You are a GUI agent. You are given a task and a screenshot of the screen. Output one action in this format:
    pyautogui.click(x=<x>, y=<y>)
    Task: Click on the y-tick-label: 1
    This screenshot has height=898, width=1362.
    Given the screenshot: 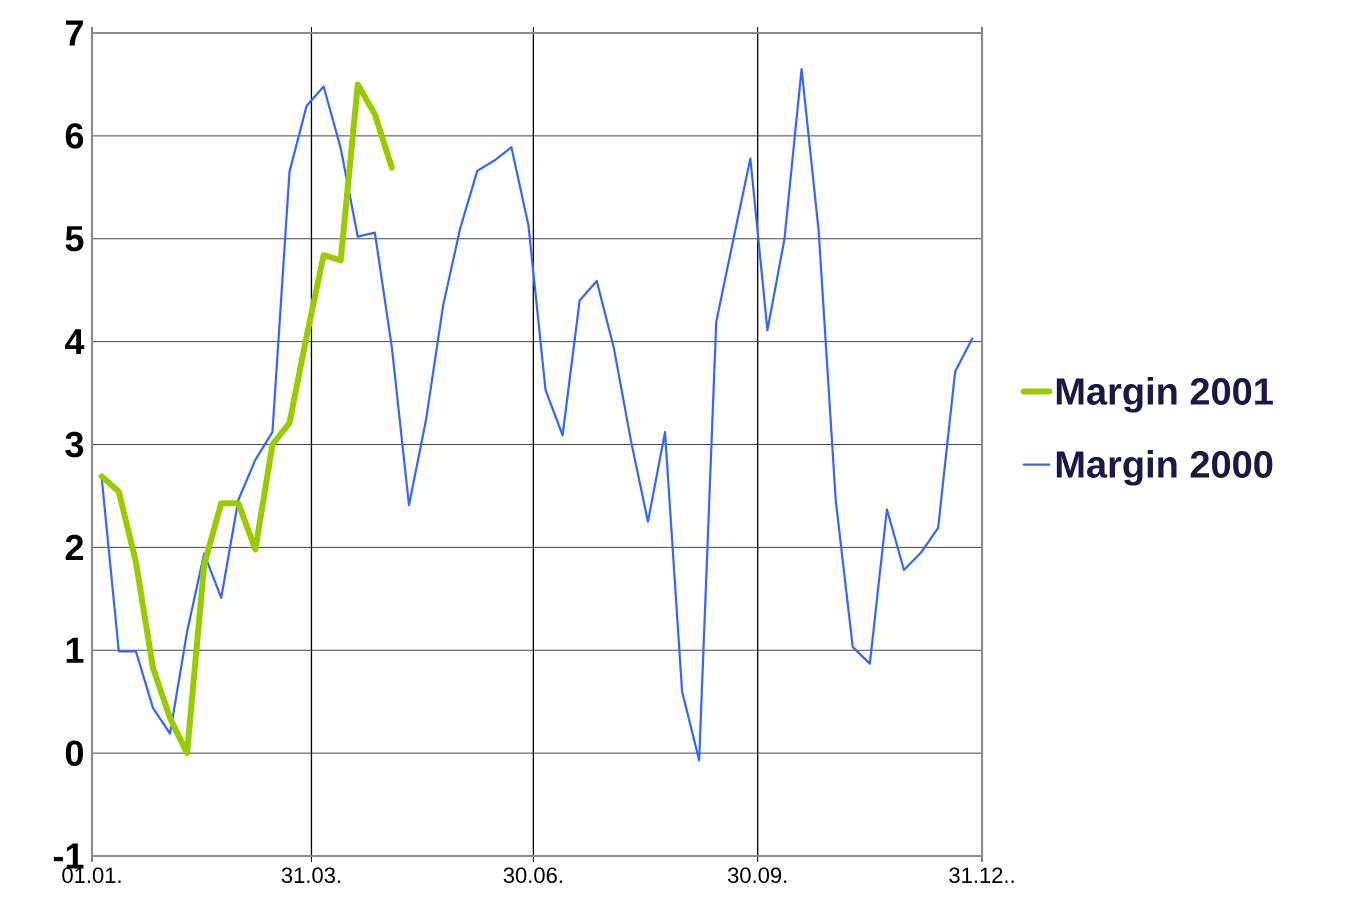 What is the action you would take?
    pyautogui.click(x=75, y=650)
    